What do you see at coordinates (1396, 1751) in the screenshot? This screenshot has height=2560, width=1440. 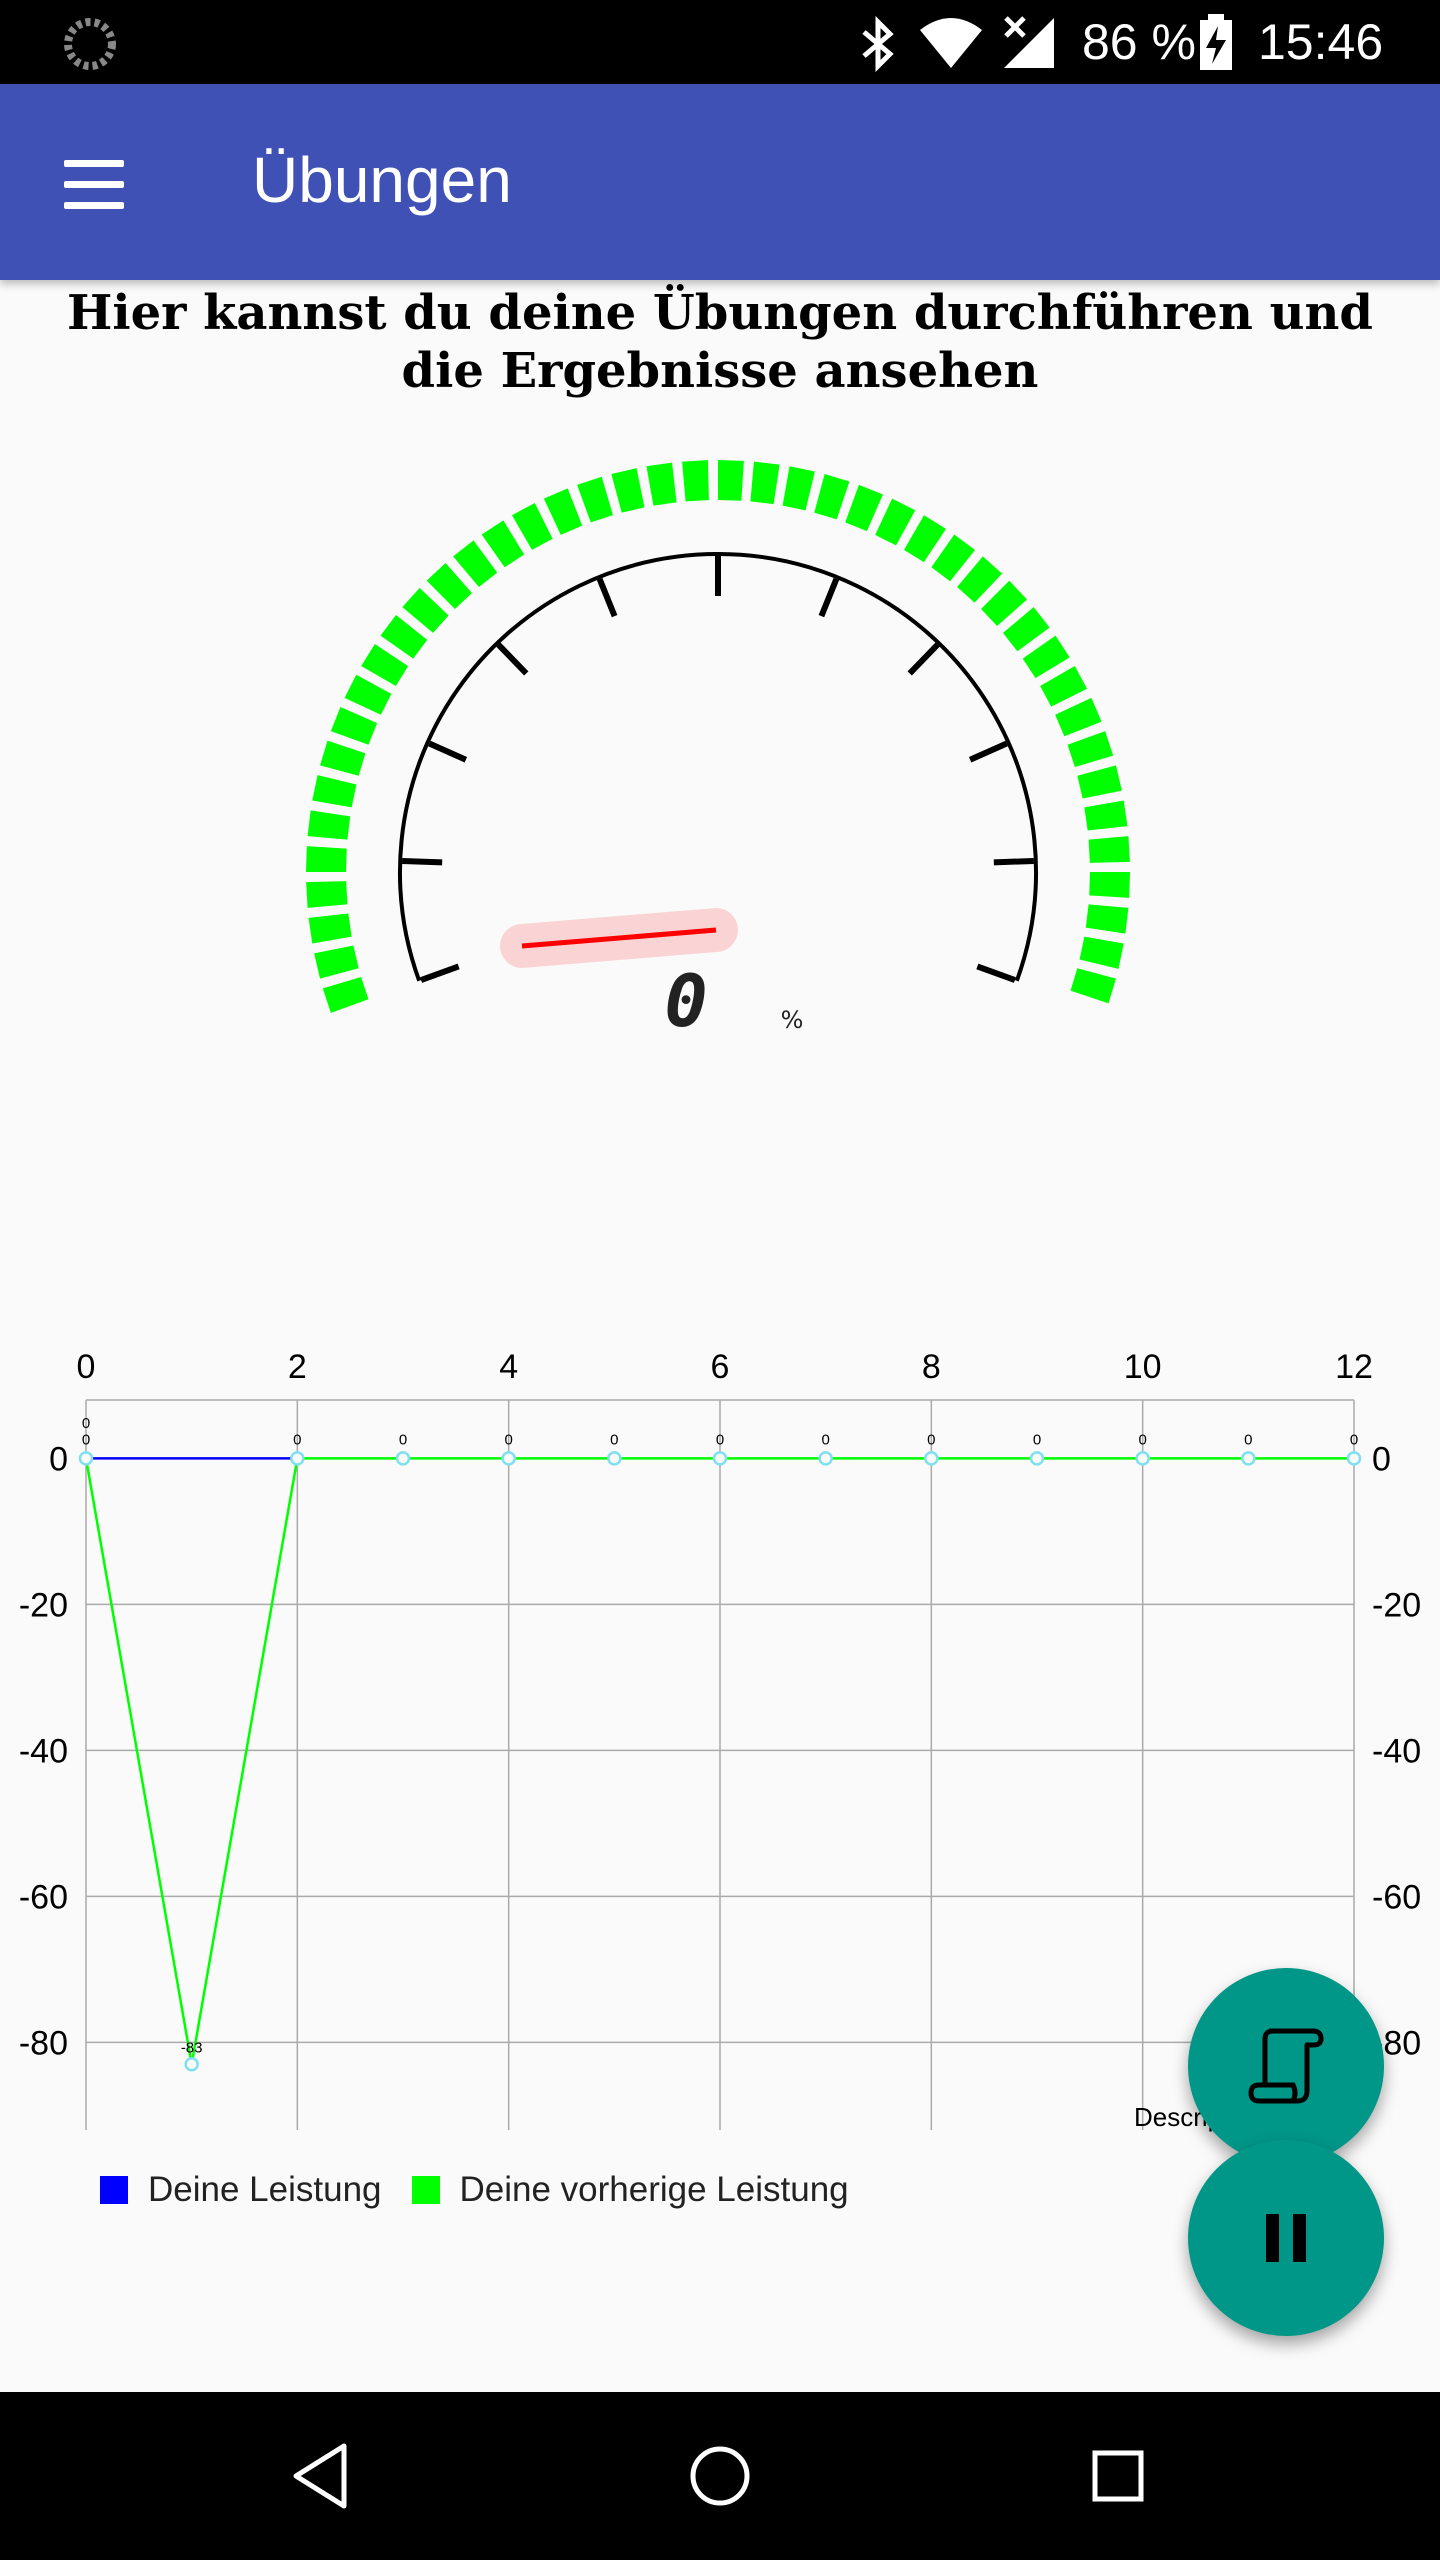 I see `y-tick-label-right: -40` at bounding box center [1396, 1751].